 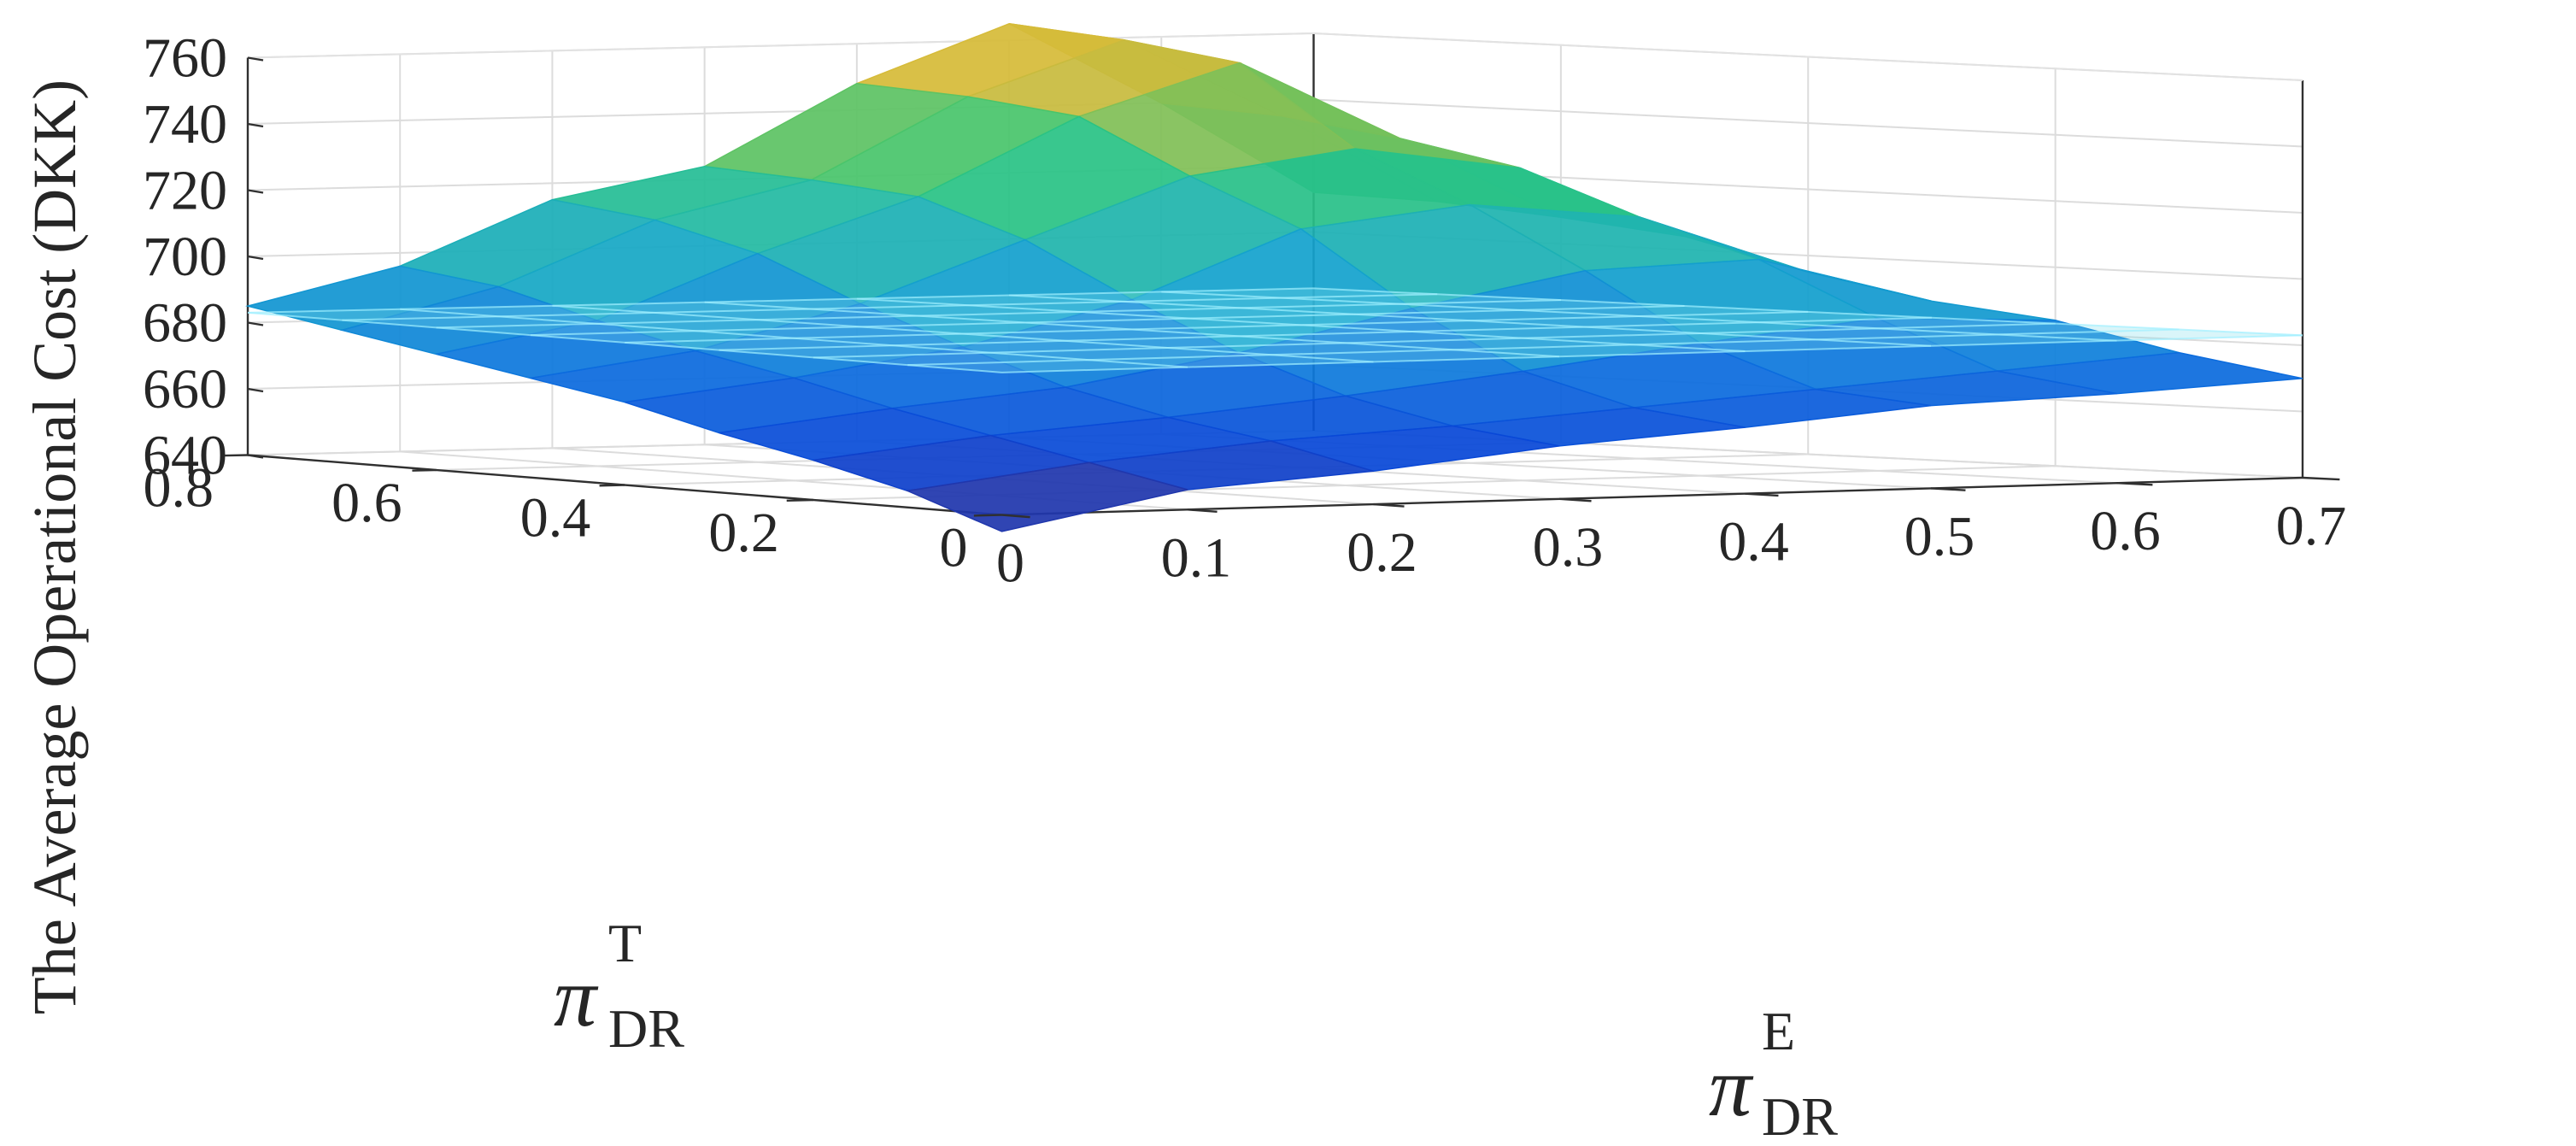 I want to click on x-axis-label-sup: E, so click(x=1778, y=1031).